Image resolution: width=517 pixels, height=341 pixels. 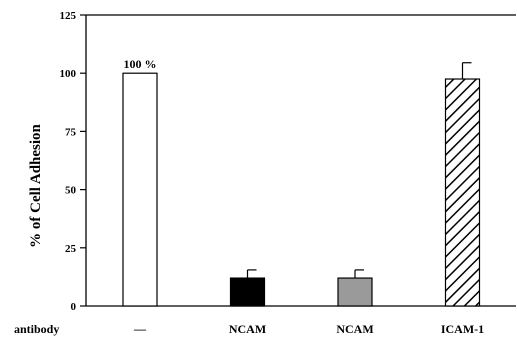 What do you see at coordinates (354, 329) in the screenshot?
I see `category-label-2: NCAM` at bounding box center [354, 329].